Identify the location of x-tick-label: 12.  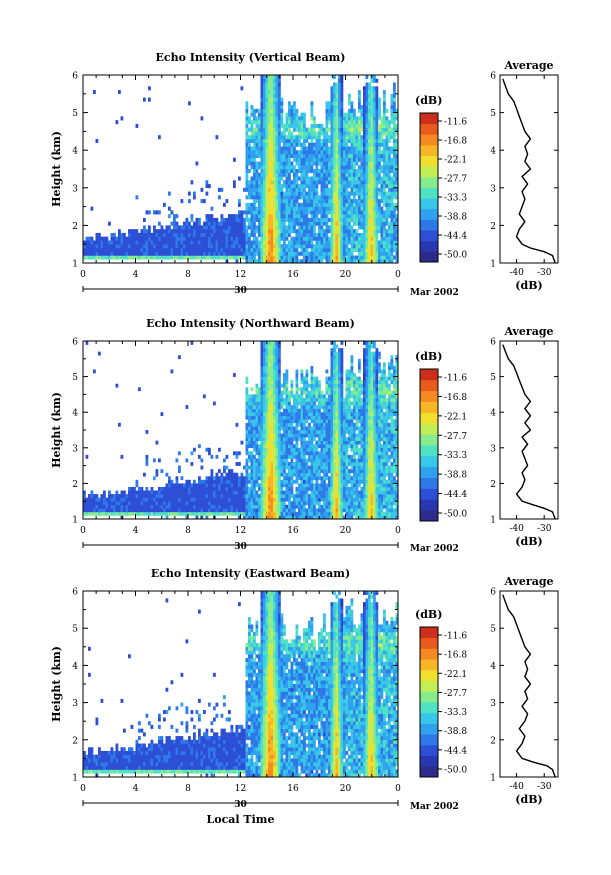
(240, 275).